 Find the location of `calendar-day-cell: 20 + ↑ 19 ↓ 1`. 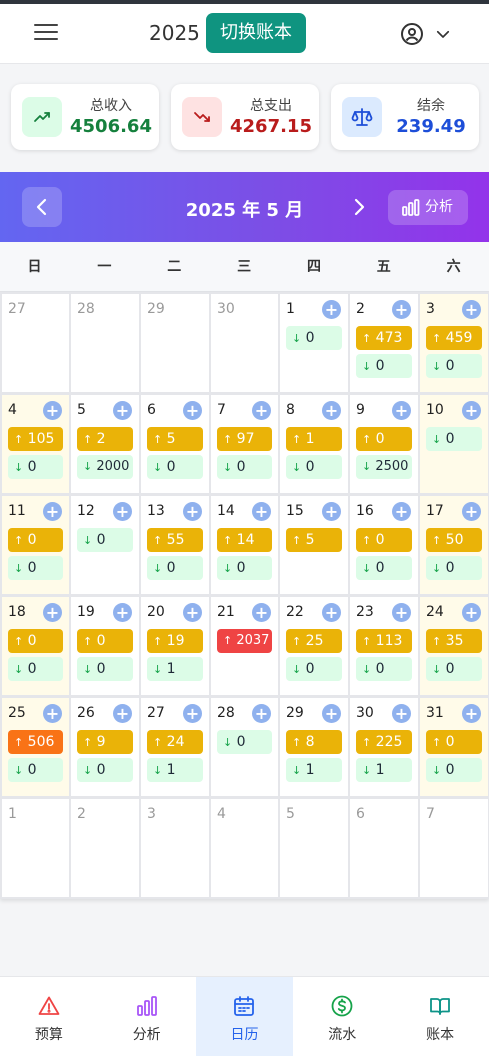

calendar-day-cell: 20 + ↑ 19 ↓ 1 is located at coordinates (175, 646).